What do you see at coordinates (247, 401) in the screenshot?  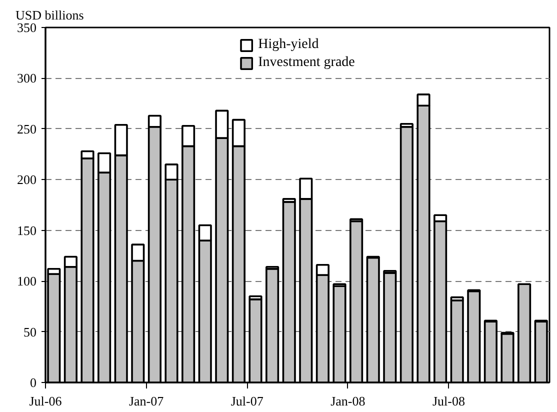 I see `x-tick-label: Jul-07` at bounding box center [247, 401].